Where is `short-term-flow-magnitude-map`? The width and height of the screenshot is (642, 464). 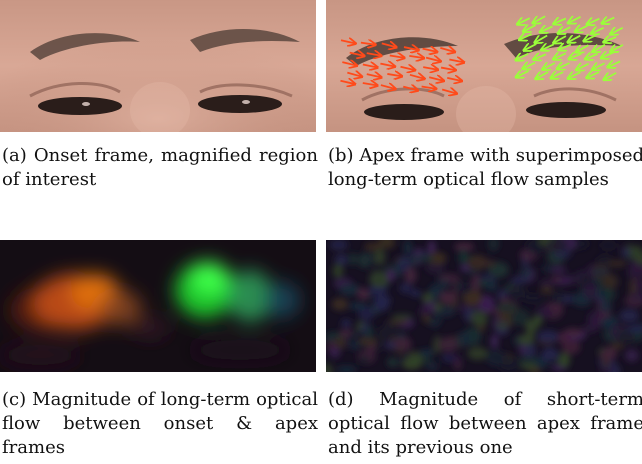 short-term-flow-magnitude-map is located at coordinates (484, 306).